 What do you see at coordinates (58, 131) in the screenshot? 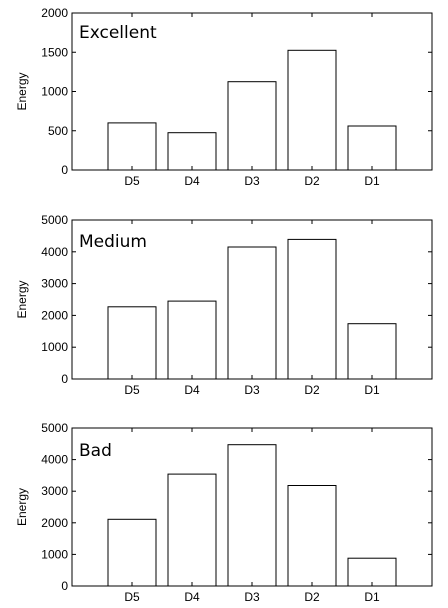
I see `y-tick-label: 500` at bounding box center [58, 131].